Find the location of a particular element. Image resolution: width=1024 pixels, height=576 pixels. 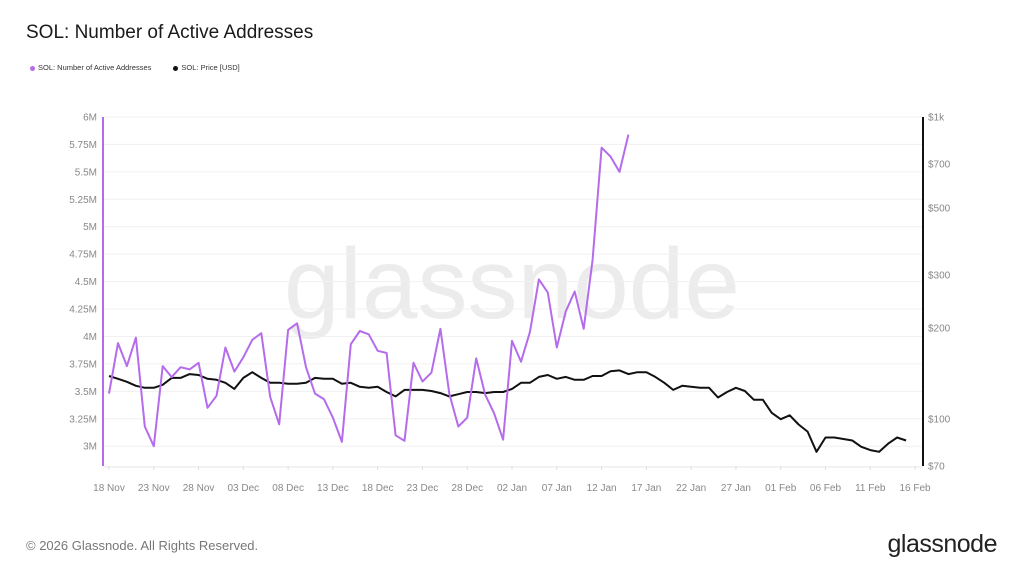

x-tick-label: 27 Jan is located at coordinates (736, 488).